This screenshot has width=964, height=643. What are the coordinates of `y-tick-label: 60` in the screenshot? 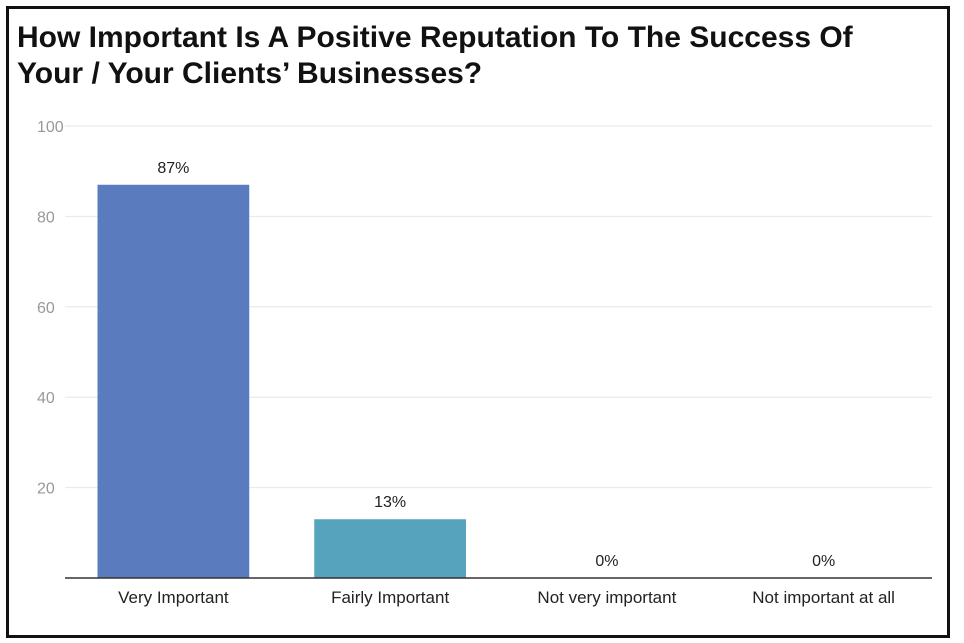 It's located at (46, 308).